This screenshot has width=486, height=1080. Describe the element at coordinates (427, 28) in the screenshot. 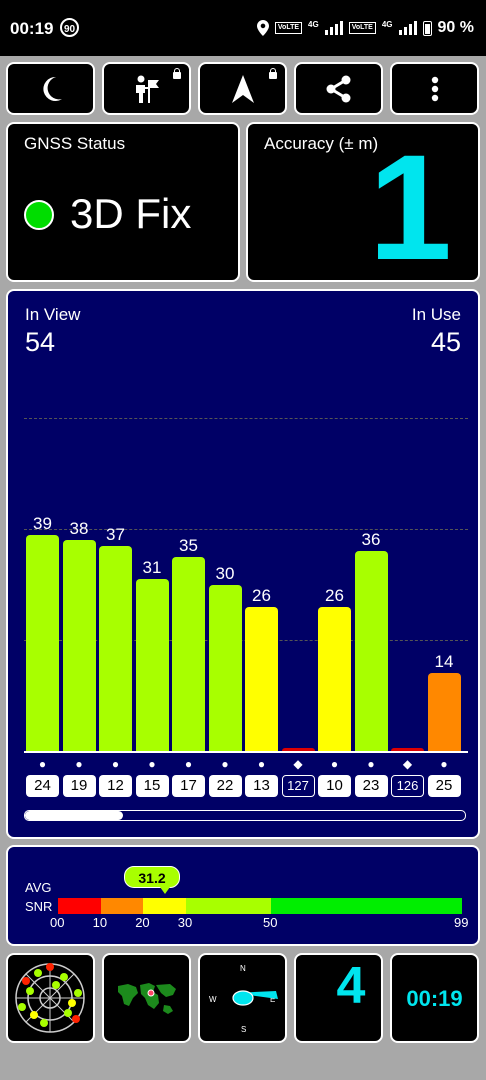

I see `battery-icon` at that location.